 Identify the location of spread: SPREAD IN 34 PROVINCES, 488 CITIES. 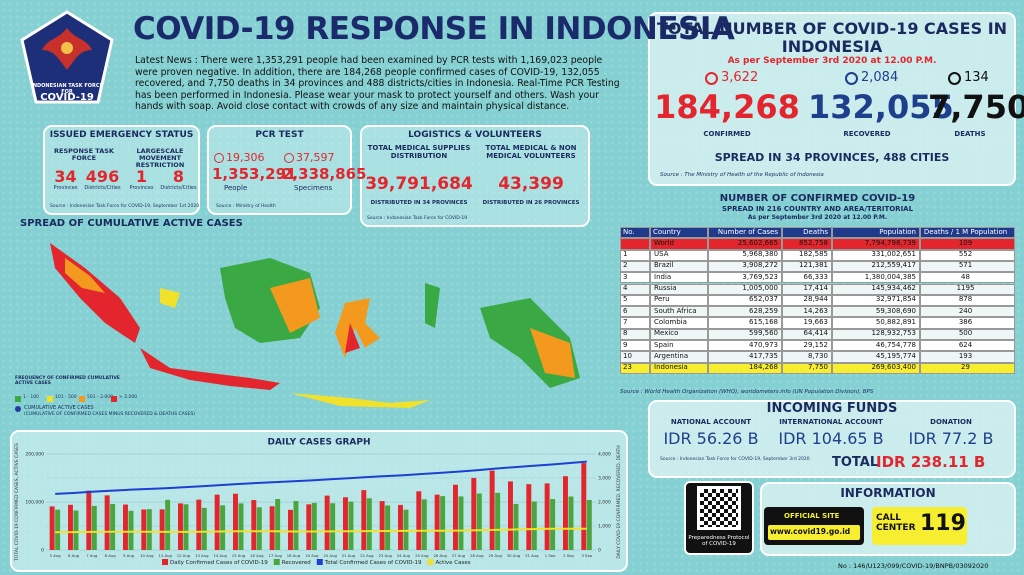
(832, 157).